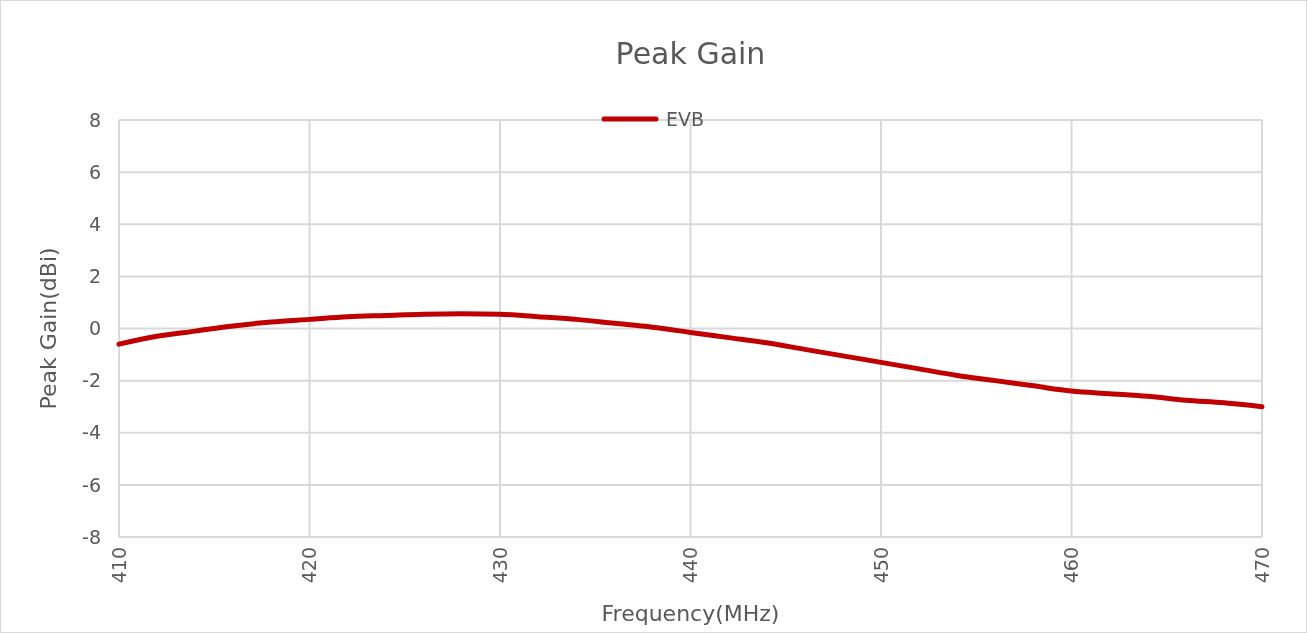  I want to click on x-tick-label: 420, so click(309, 565).